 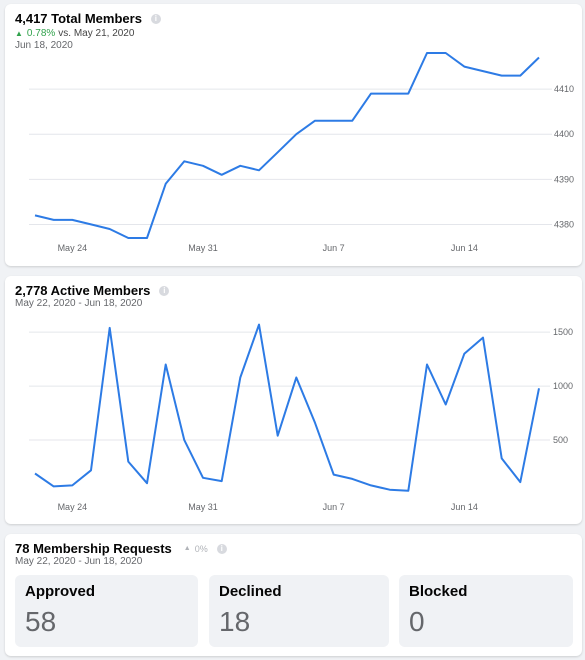 What do you see at coordinates (299, 611) in the screenshot?
I see `declined-stat: Declined 18` at bounding box center [299, 611].